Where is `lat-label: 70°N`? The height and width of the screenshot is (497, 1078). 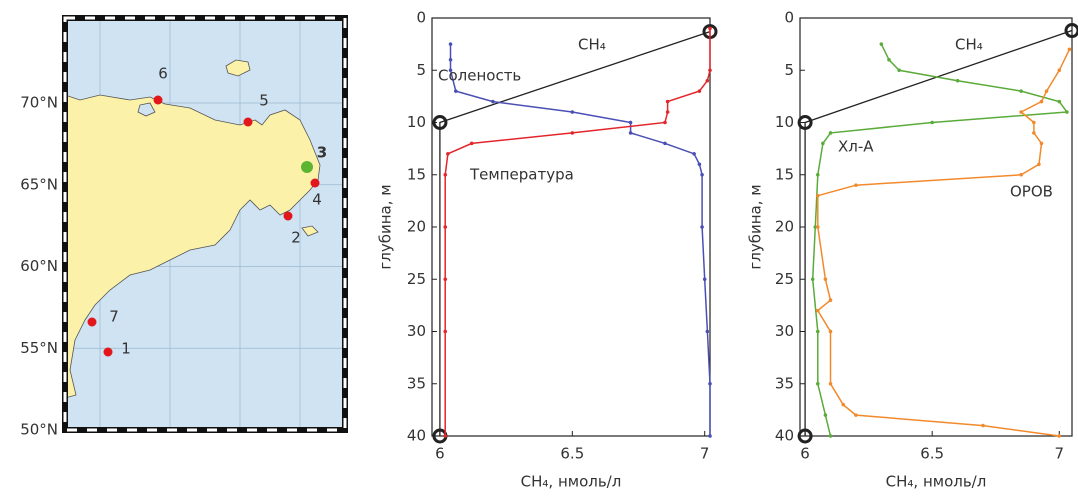
lat-label: 70°N is located at coordinates (39, 103).